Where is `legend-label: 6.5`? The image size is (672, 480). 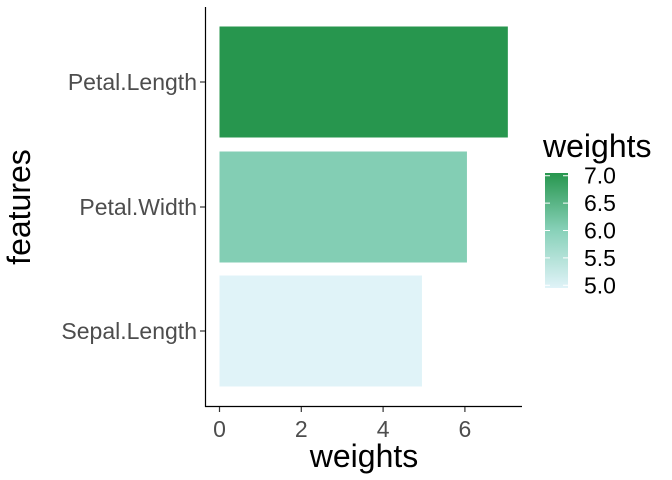
legend-label: 6.5 is located at coordinates (600, 203).